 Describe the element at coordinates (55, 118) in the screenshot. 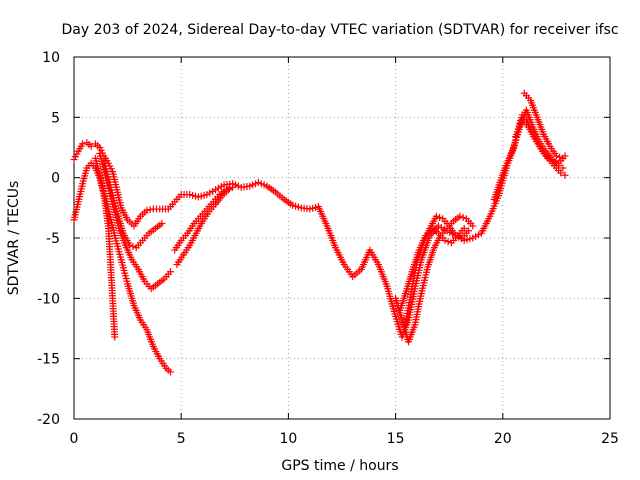

I see `y-tick-label: 5` at that location.